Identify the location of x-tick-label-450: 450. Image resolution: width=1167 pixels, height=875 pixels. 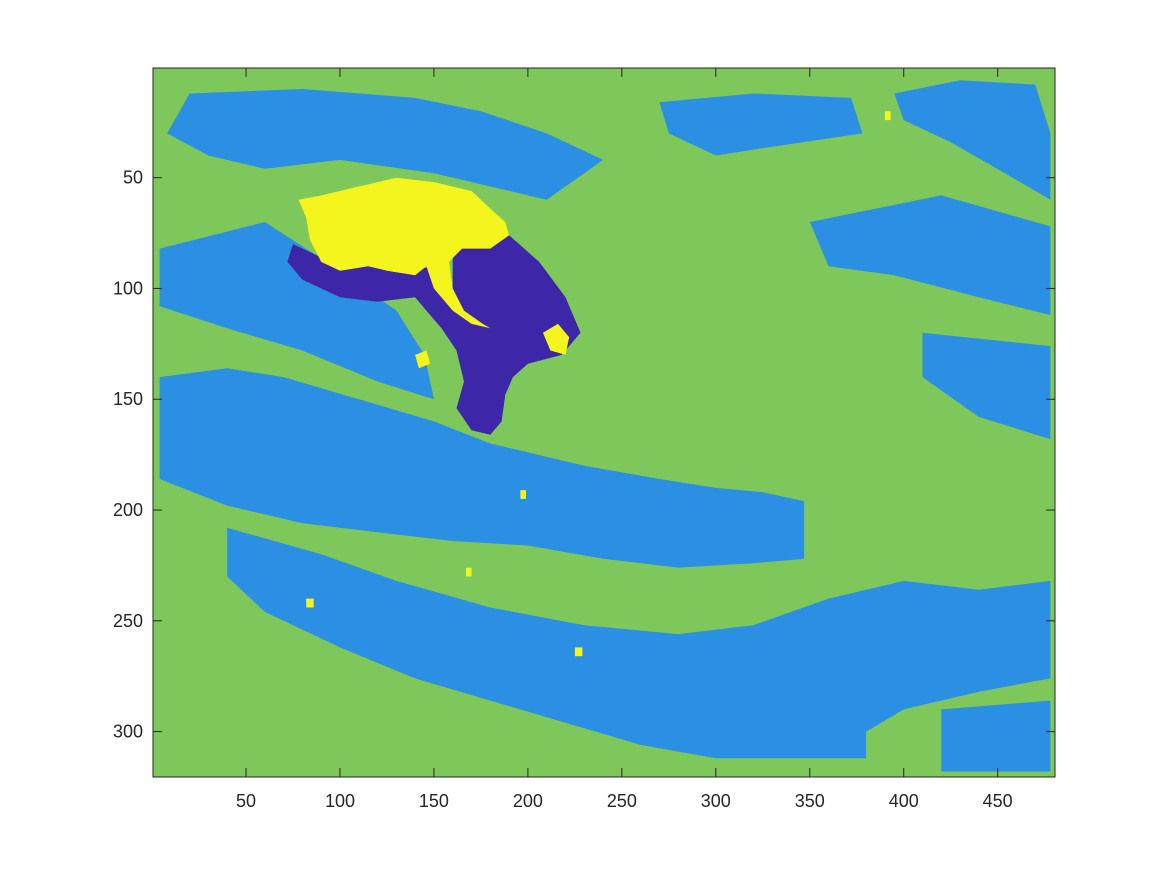
(998, 801).